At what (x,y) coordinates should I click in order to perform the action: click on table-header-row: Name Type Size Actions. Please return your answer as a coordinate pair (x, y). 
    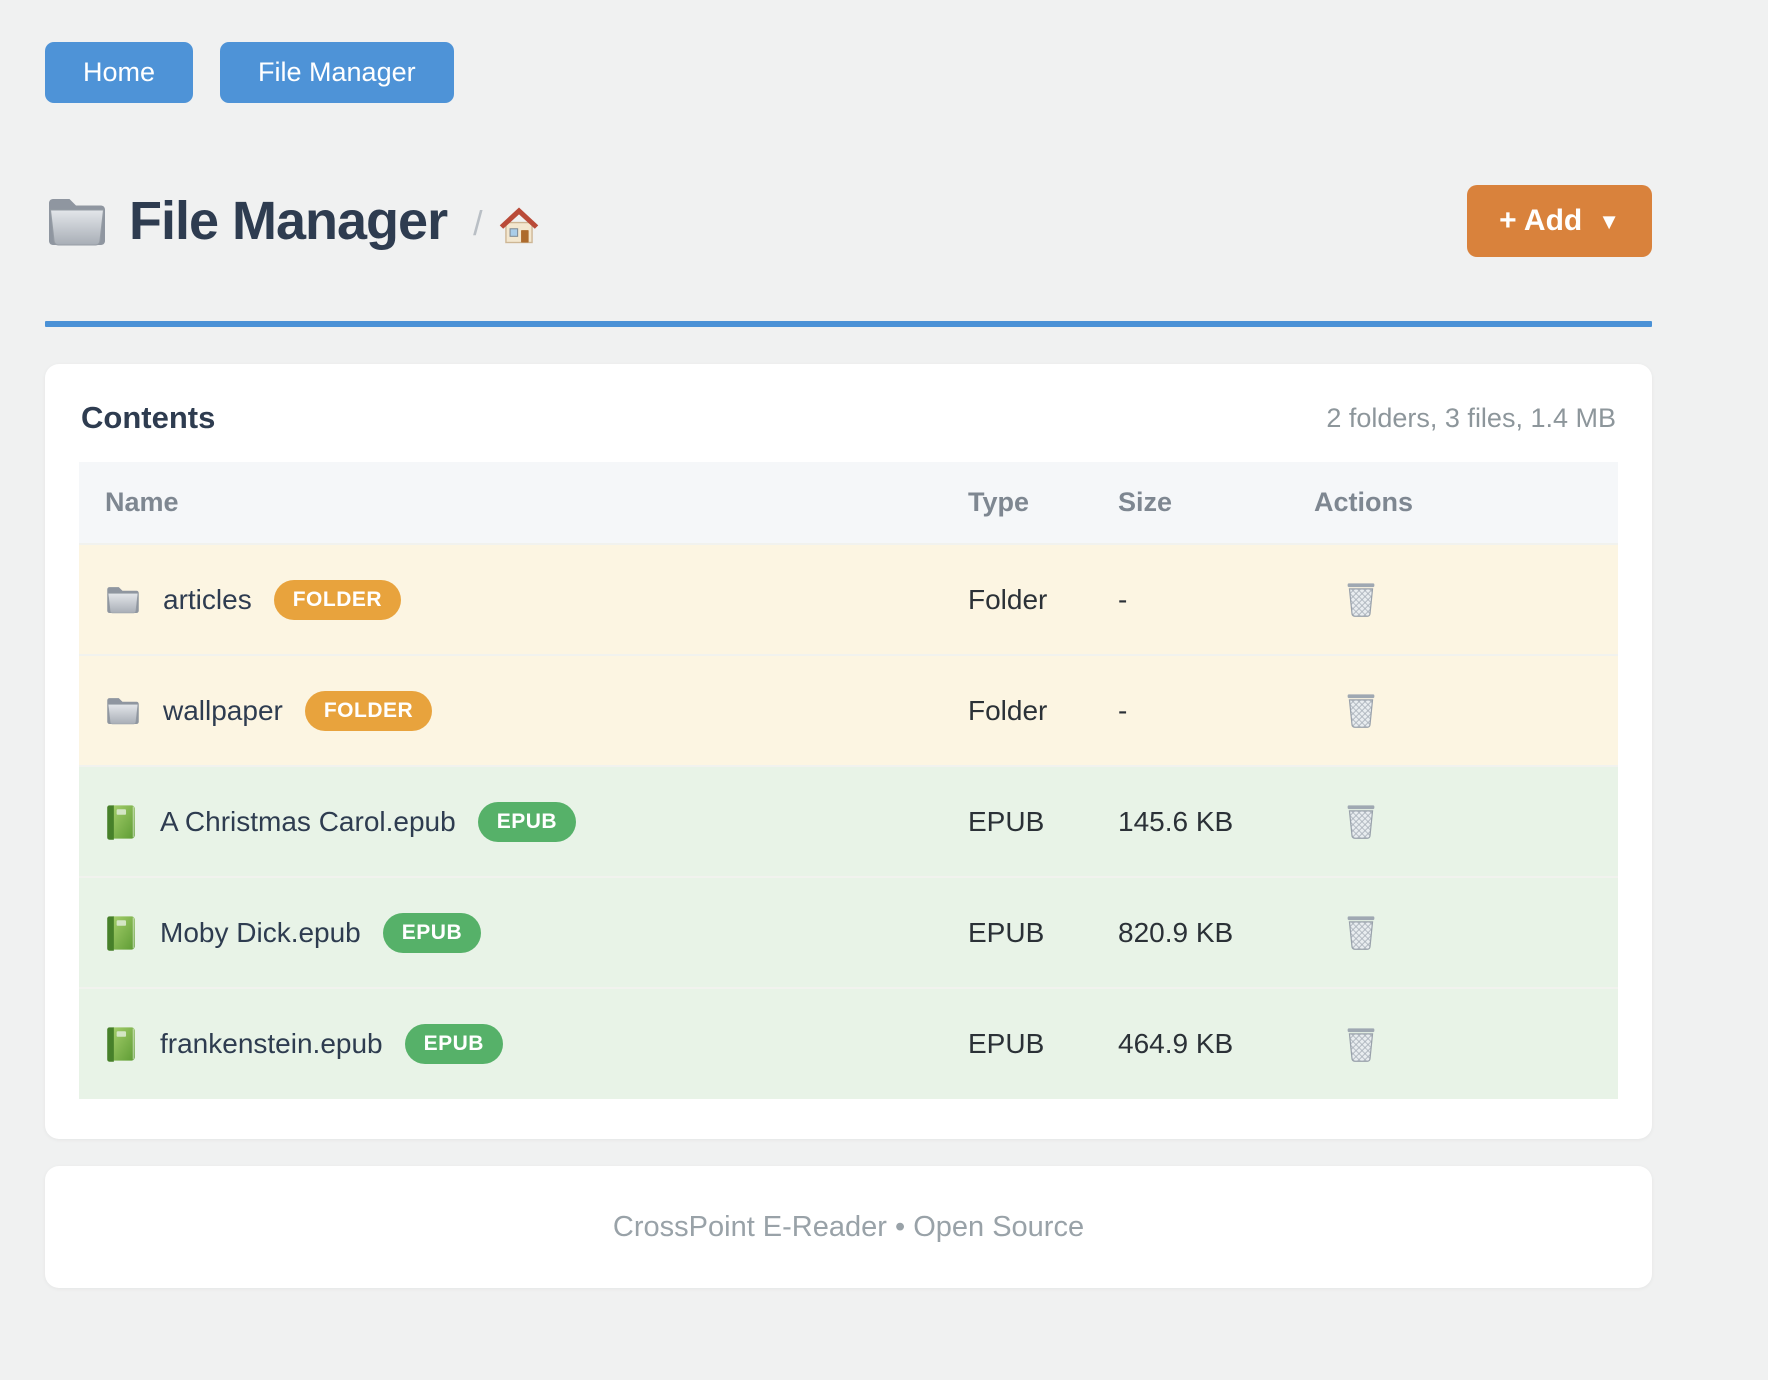
    Looking at the image, I should click on (848, 503).